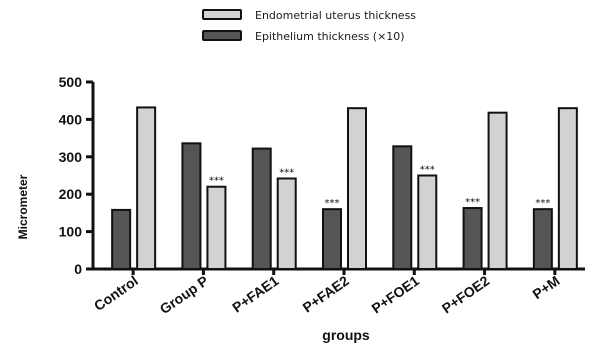 This screenshot has height=345, width=602. What do you see at coordinates (71, 119) in the screenshot?
I see `y-tick-label: 400` at bounding box center [71, 119].